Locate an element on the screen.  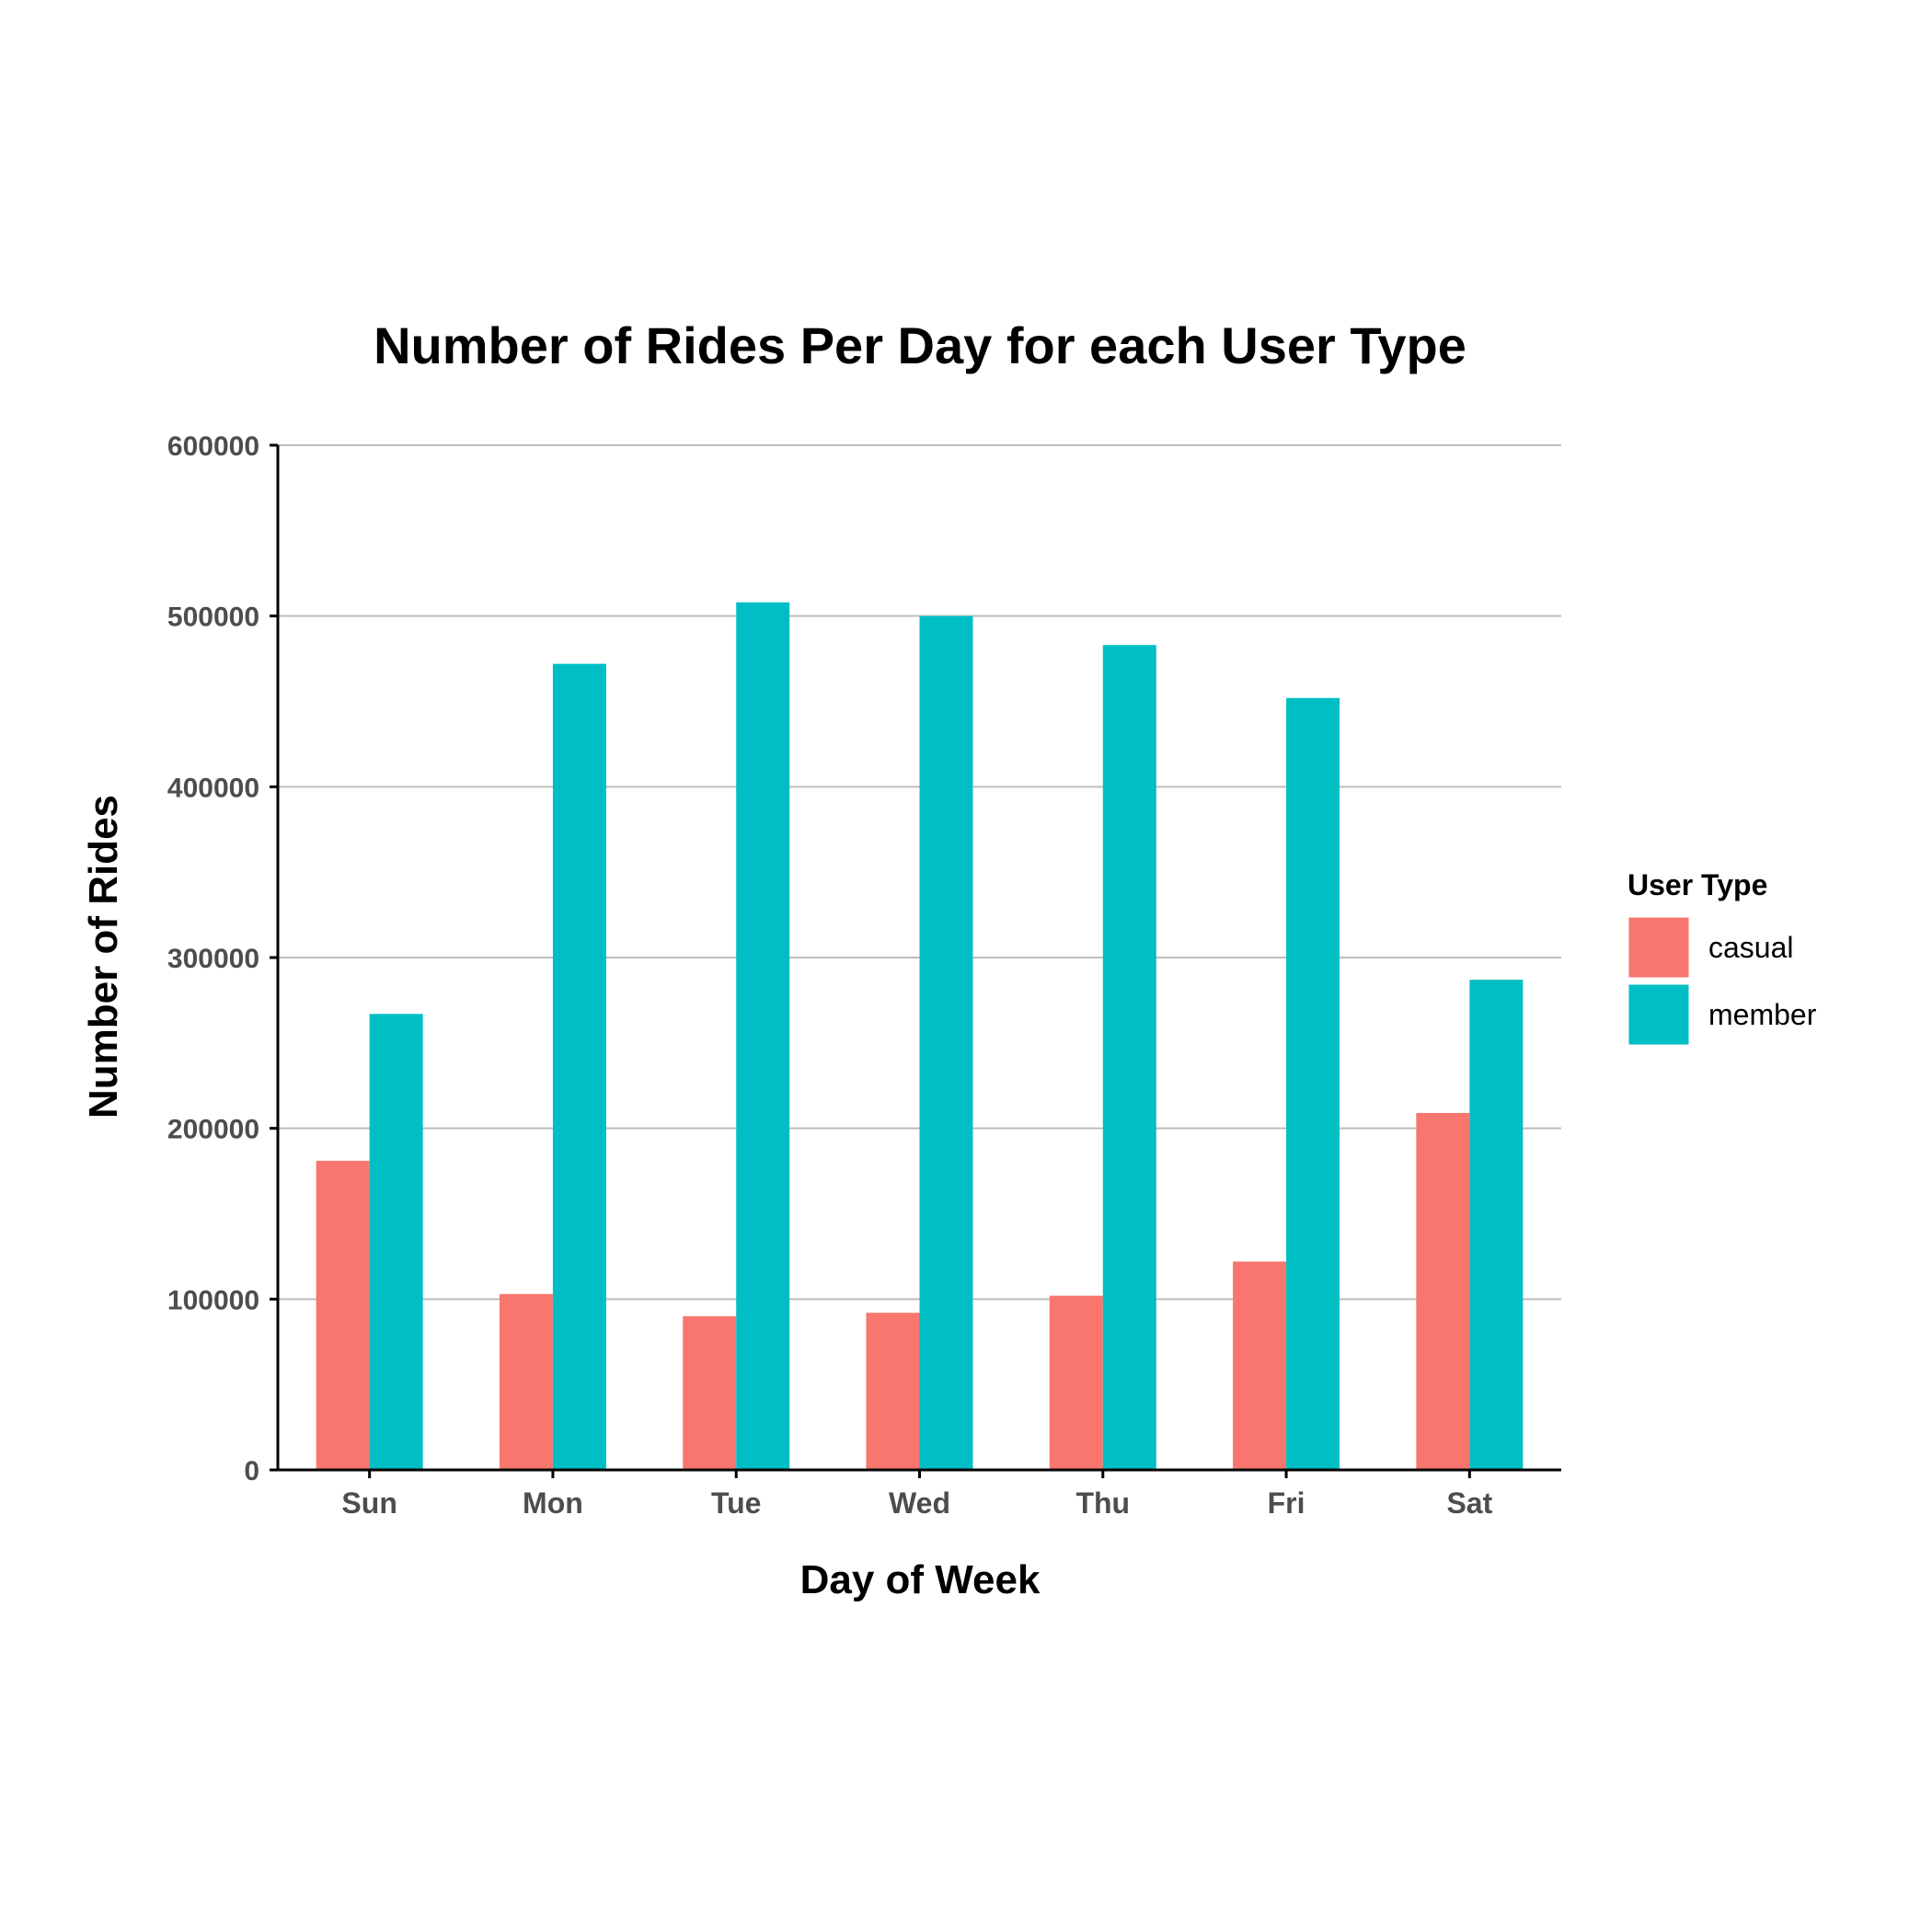
legend: User Type casual member is located at coordinates (1721, 958).